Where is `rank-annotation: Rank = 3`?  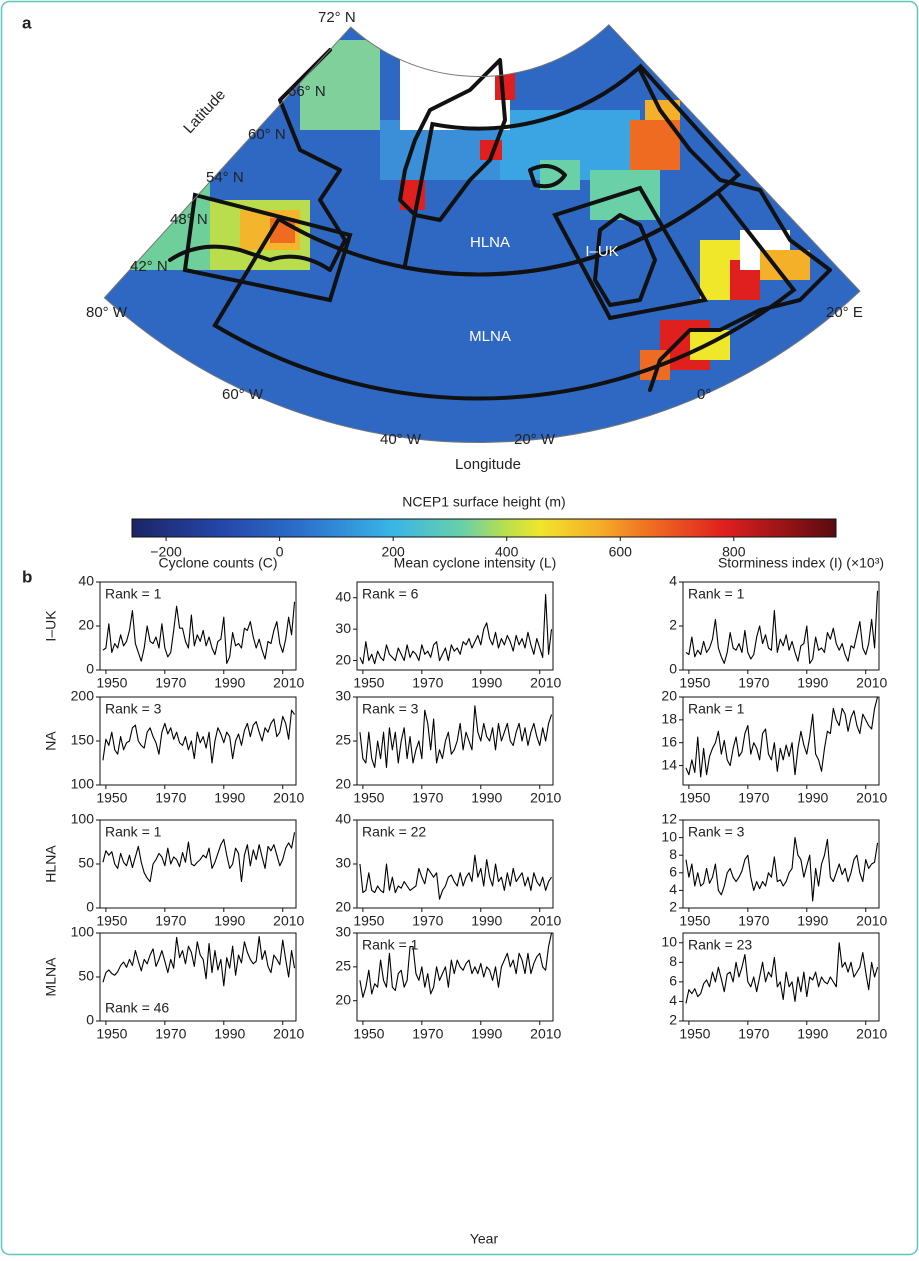
rank-annotation: Rank = 3 is located at coordinates (133, 709).